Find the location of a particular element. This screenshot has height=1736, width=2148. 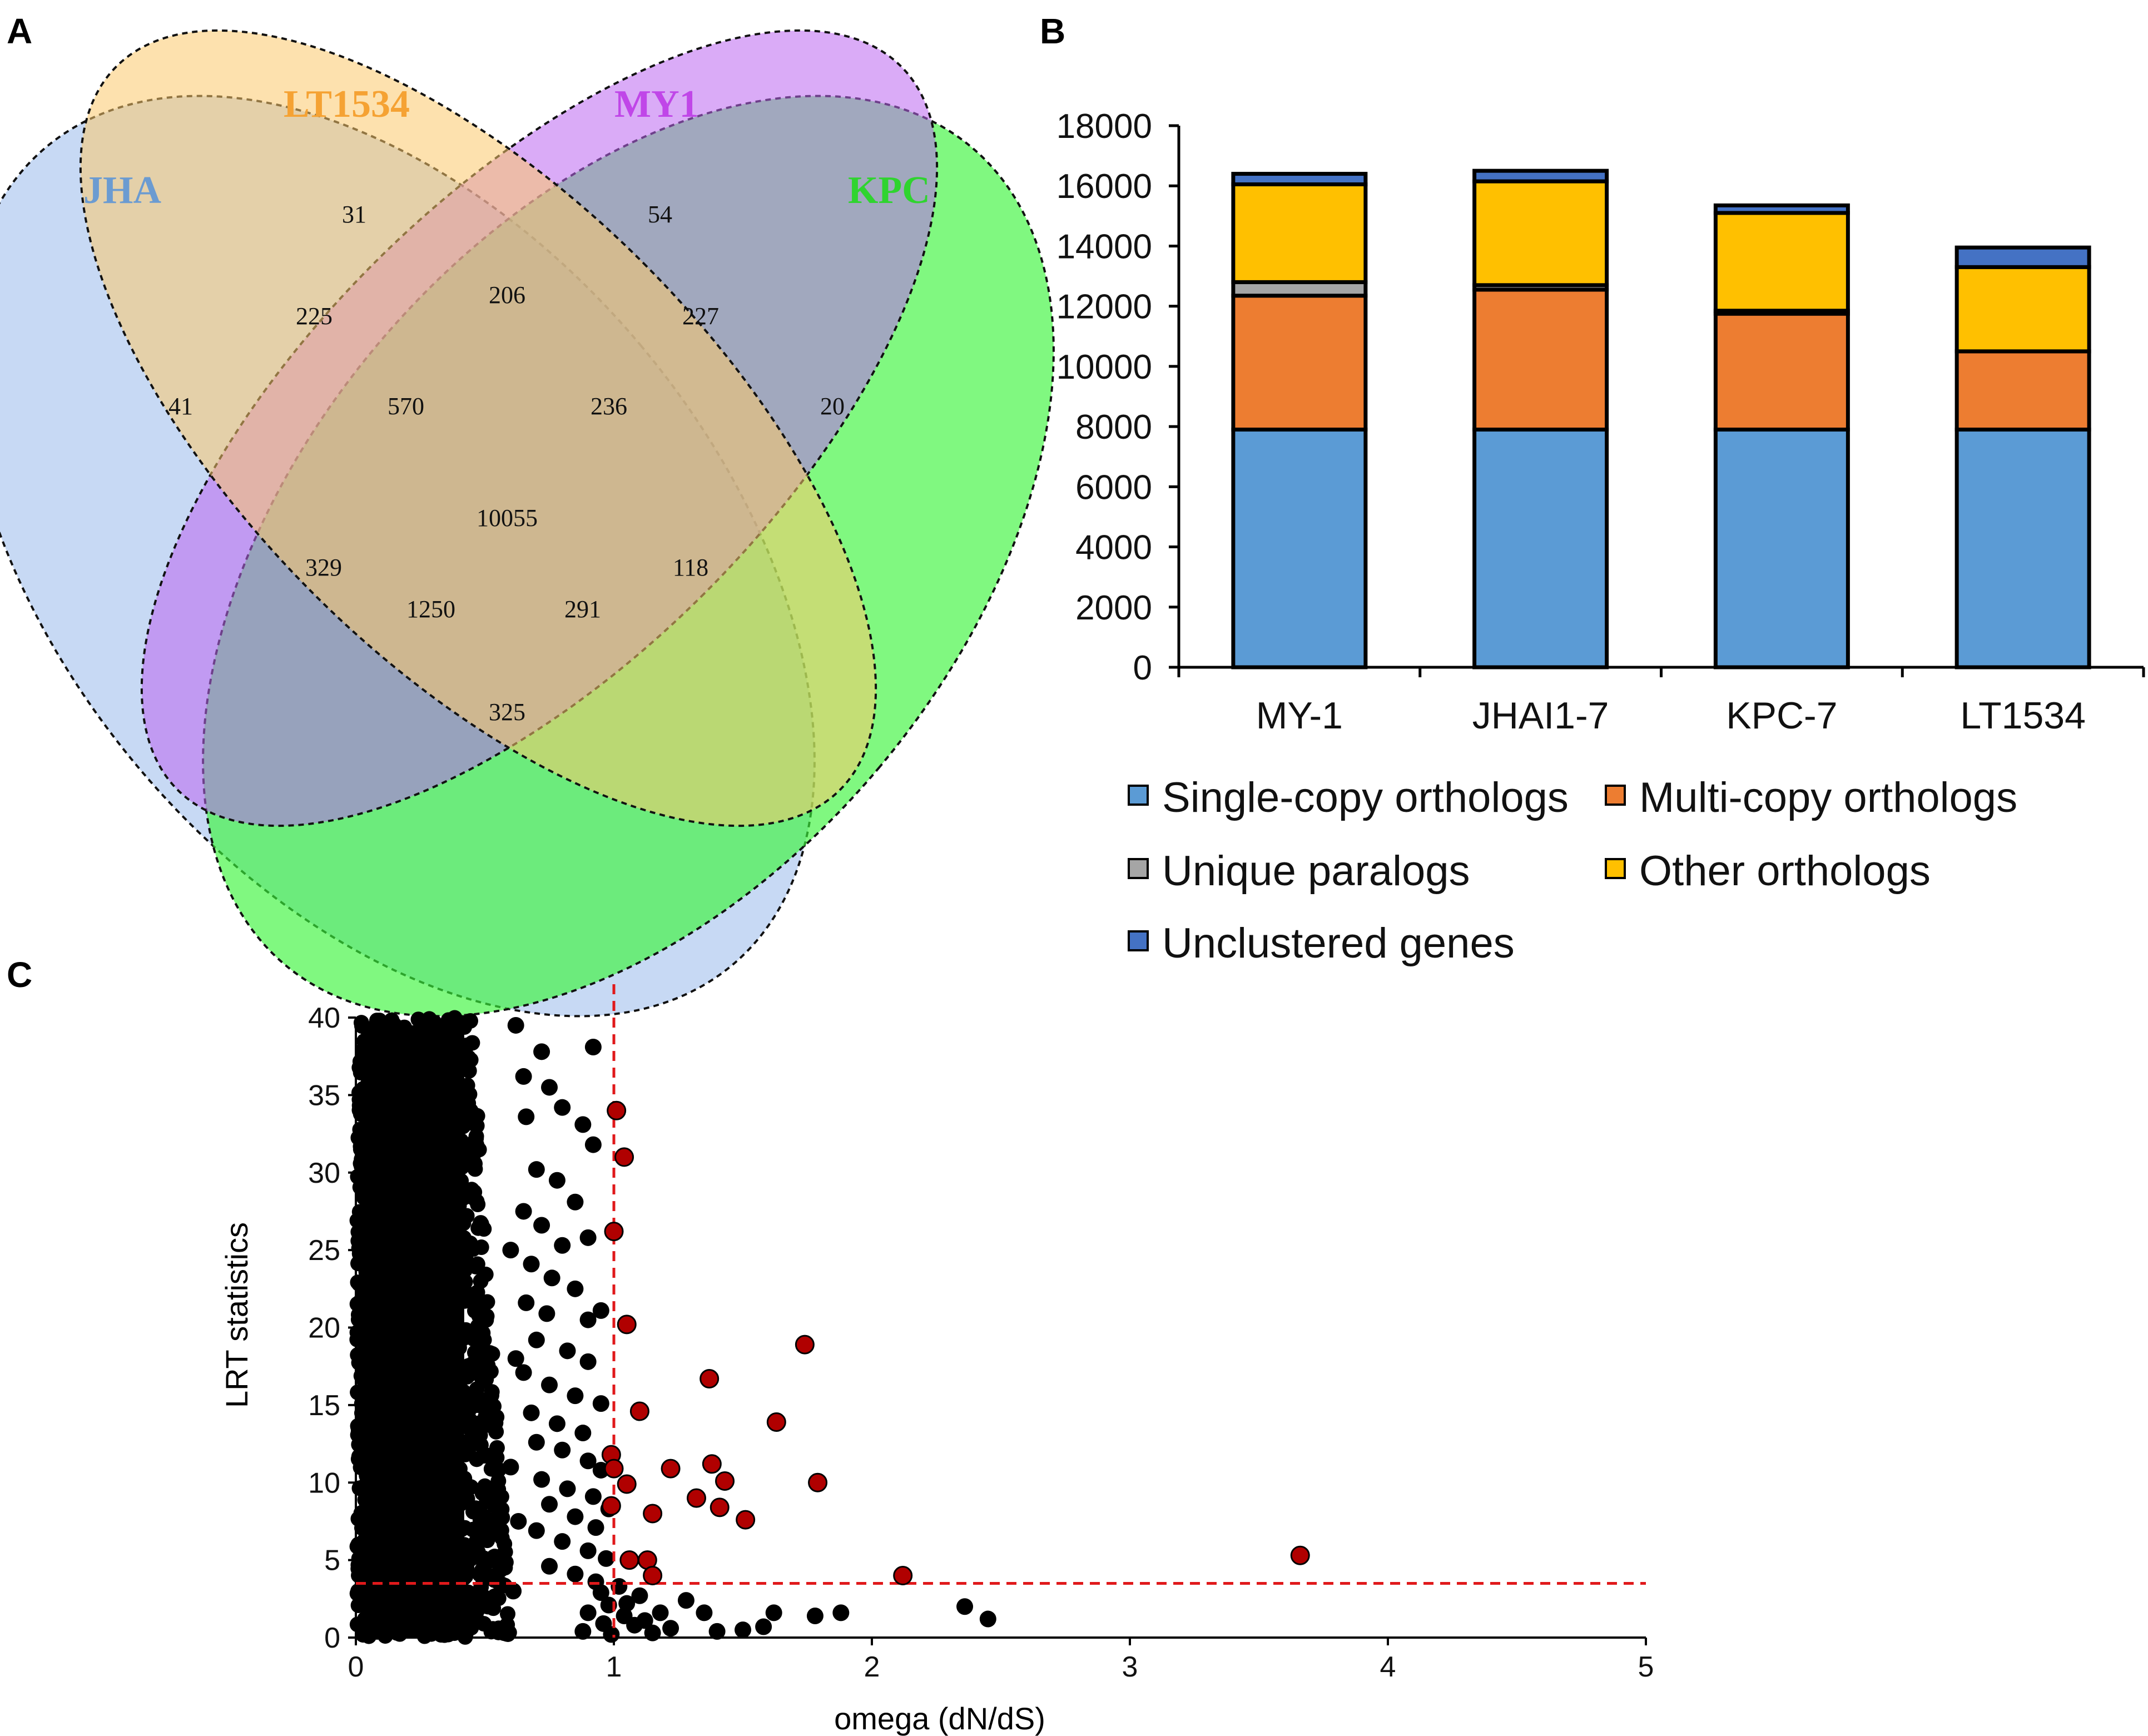

legend-swatch-other is located at coordinates (1615, 869).